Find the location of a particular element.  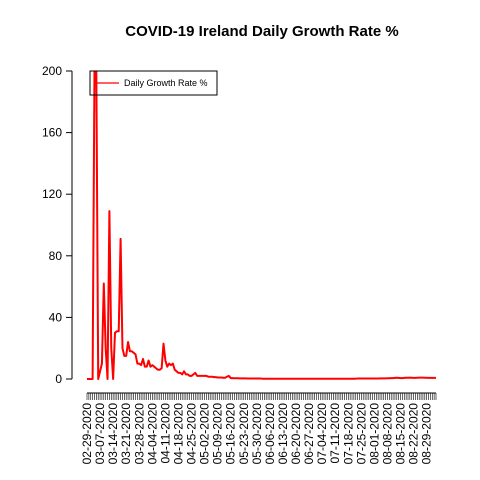

x-tick-label: 05-16-2020 is located at coordinates (231, 434).